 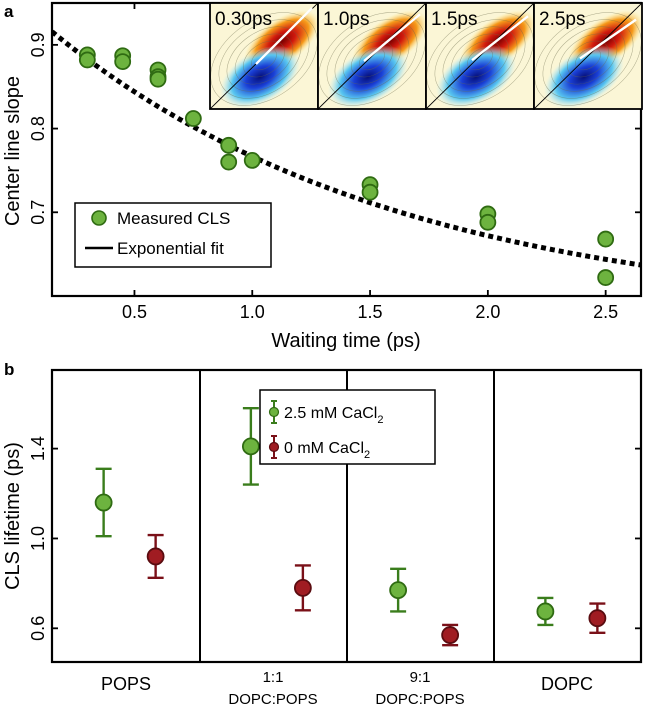 What do you see at coordinates (173, 235) in the screenshot?
I see `chart-a-legend: Measured CLS Exponential fit` at bounding box center [173, 235].